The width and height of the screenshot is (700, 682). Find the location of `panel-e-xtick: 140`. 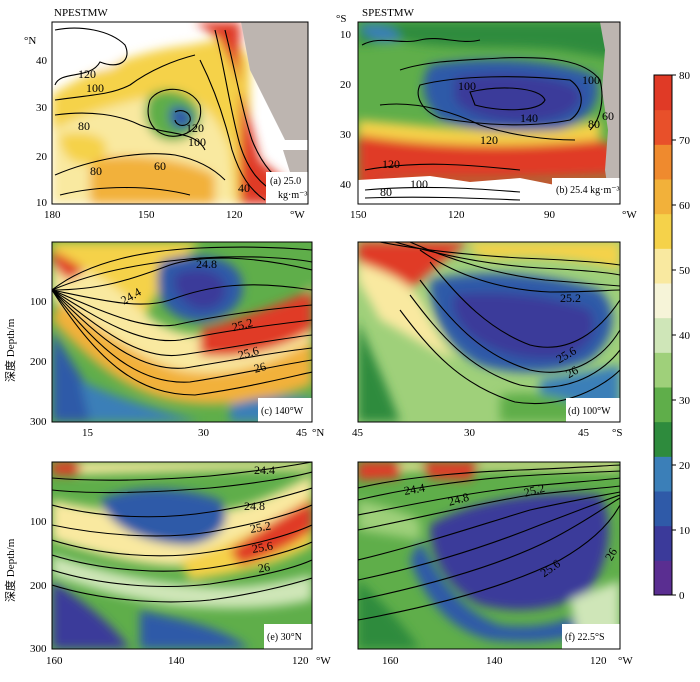

panel-e-xtick: 140 is located at coordinates (176, 661).